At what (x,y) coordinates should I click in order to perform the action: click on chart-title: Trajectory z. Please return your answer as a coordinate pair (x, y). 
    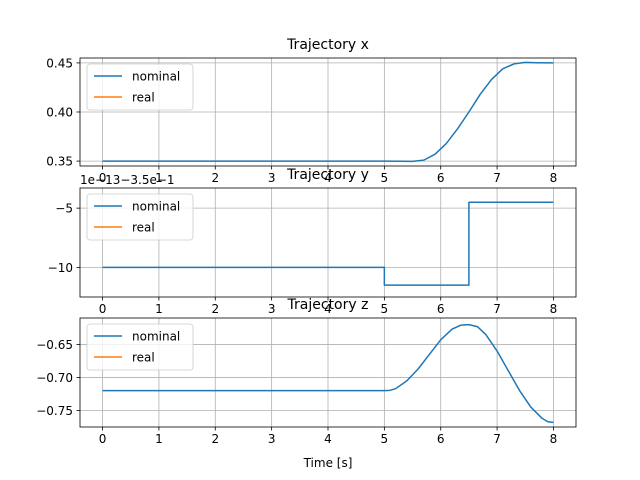
    Looking at the image, I should click on (328, 305).